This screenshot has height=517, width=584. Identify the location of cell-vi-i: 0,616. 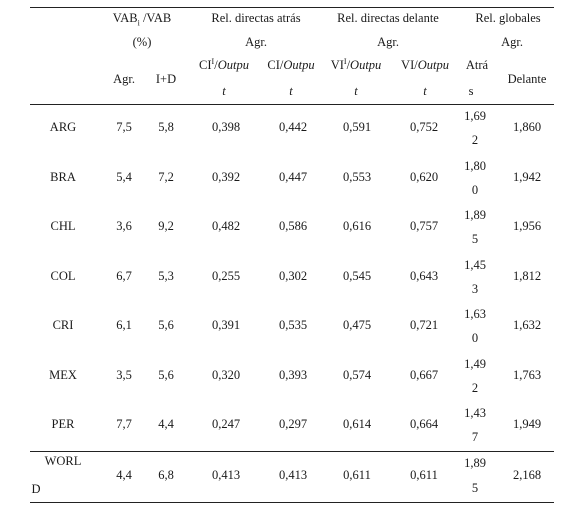
(357, 226).